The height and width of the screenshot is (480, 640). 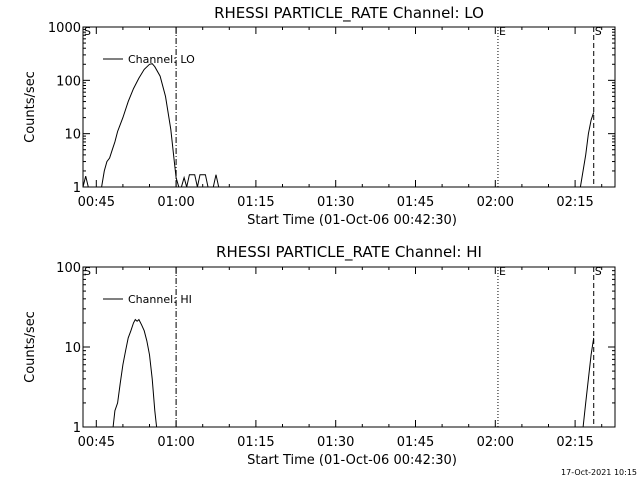 What do you see at coordinates (349, 13) in the screenshot?
I see `chart-title: RHESSI PARTICLE_RATE Channel: LO` at bounding box center [349, 13].